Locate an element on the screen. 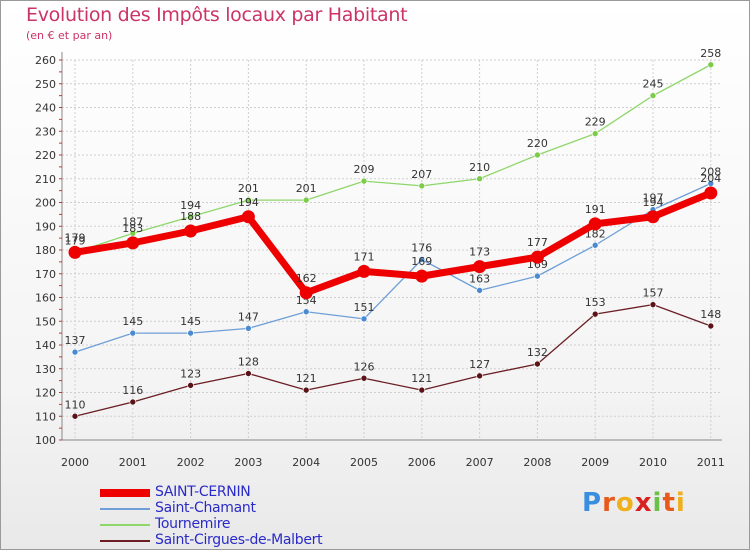 Image resolution: width=750 pixels, height=550 pixels. data-label: 153 is located at coordinates (595, 302).